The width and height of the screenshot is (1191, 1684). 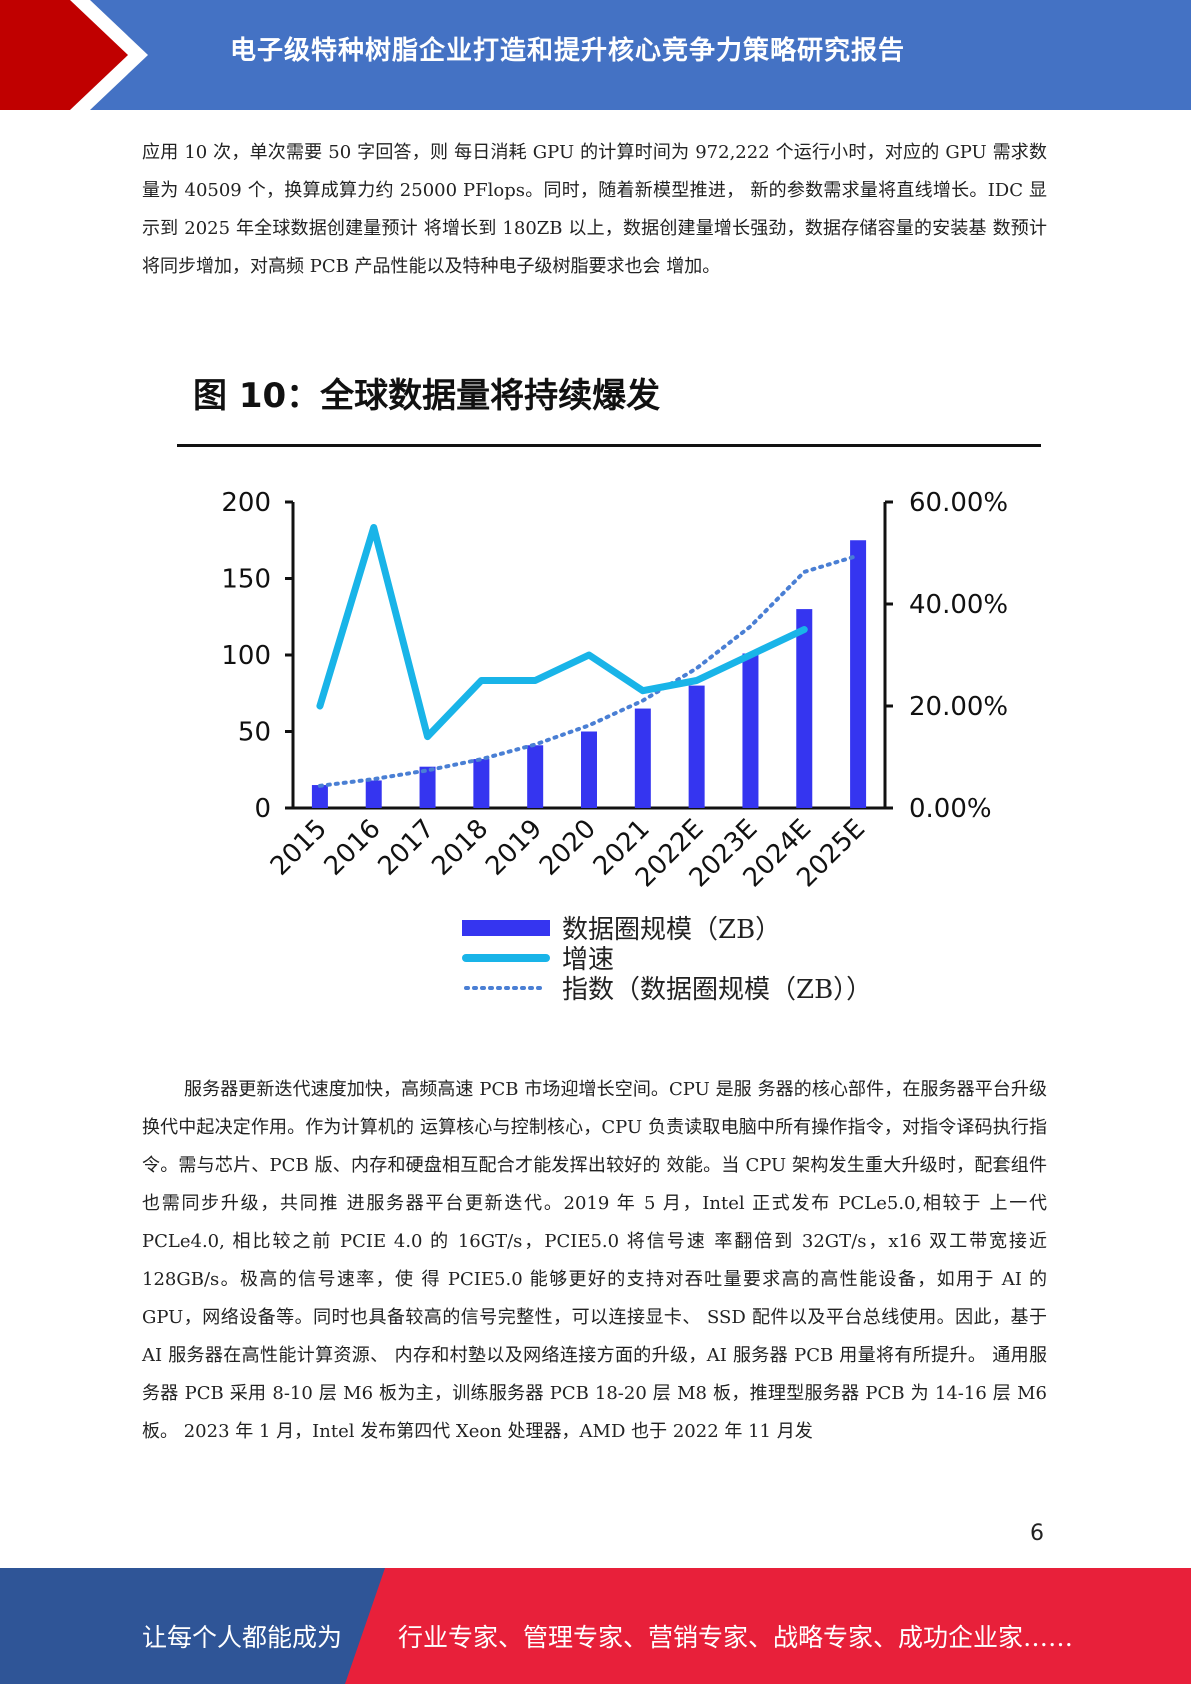 I want to click on legend-swatch-bar, so click(x=506, y=928).